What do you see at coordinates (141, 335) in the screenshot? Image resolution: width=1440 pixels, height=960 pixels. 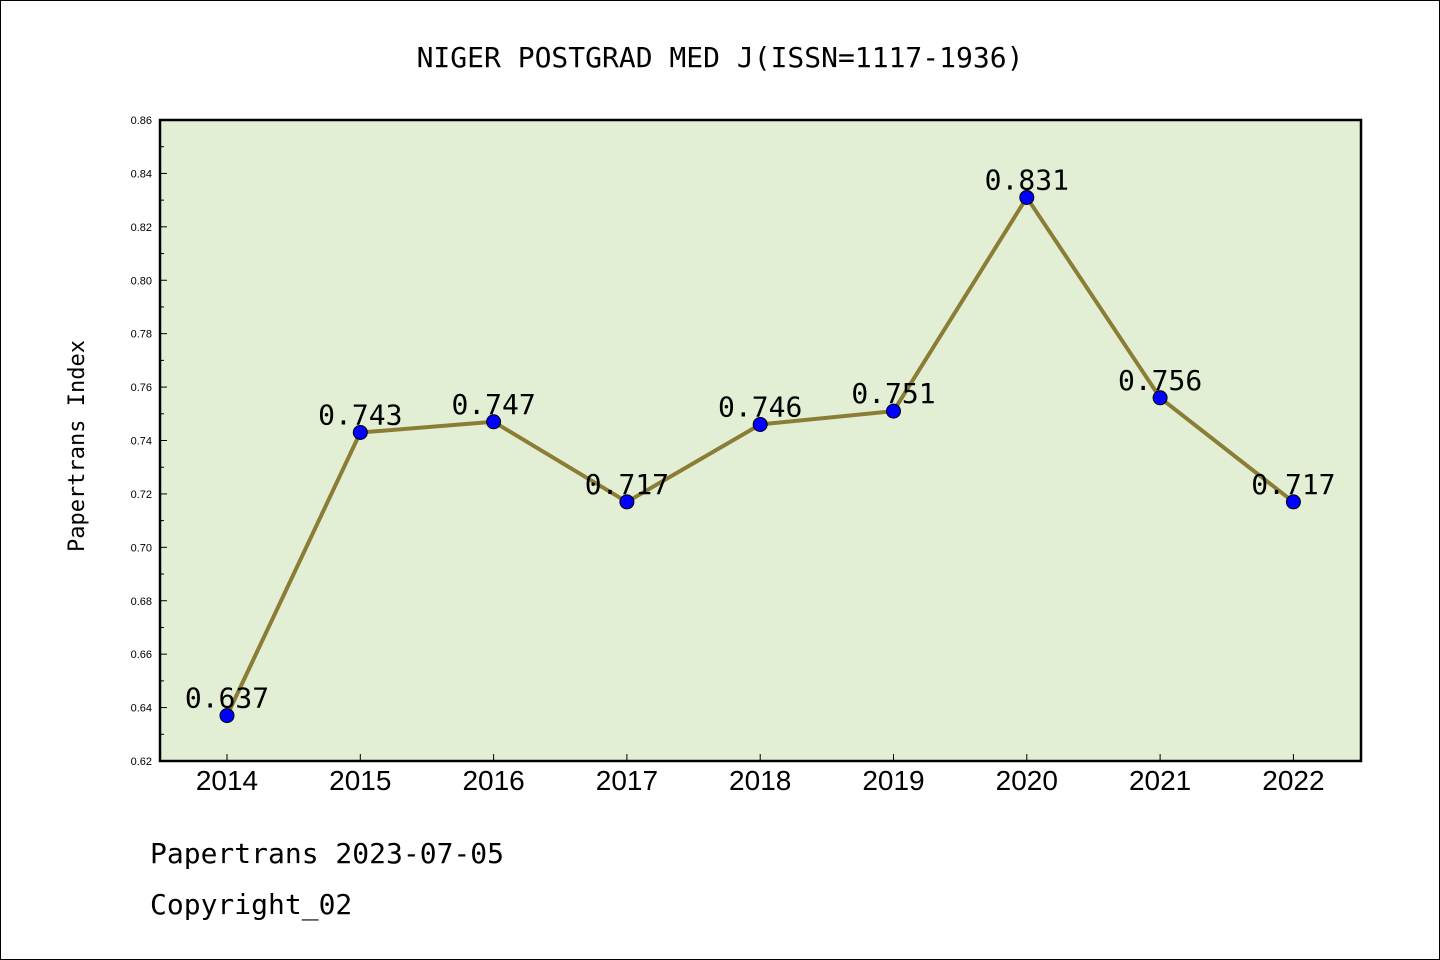 I see `y-tick-label: 0.78` at bounding box center [141, 335].